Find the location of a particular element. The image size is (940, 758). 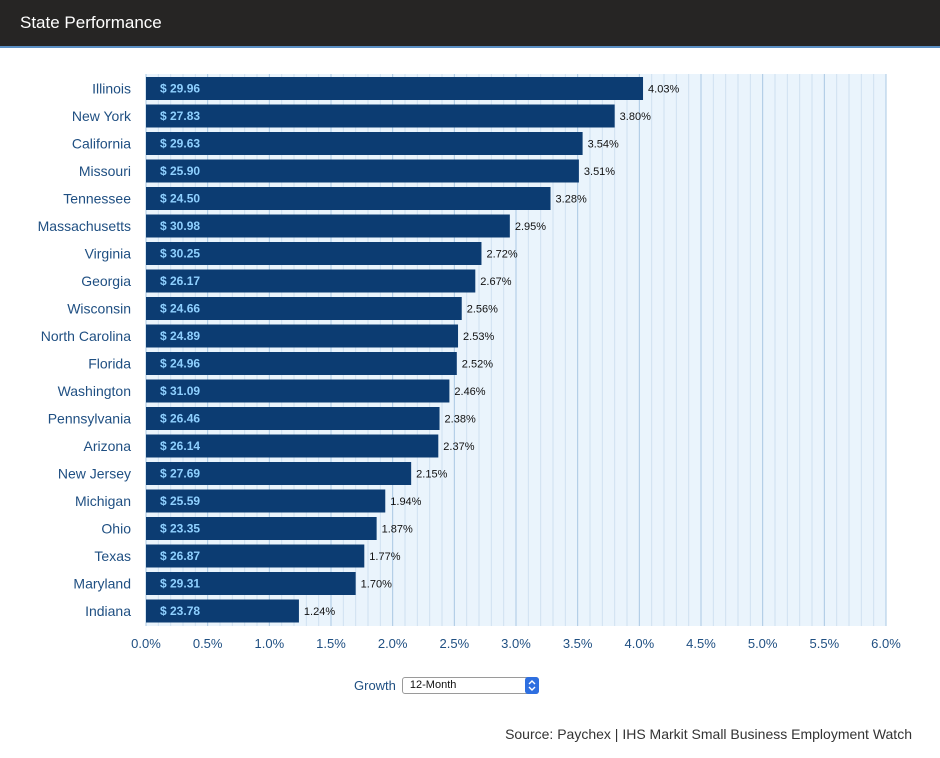

data-label: 3.28% is located at coordinates (571, 200).